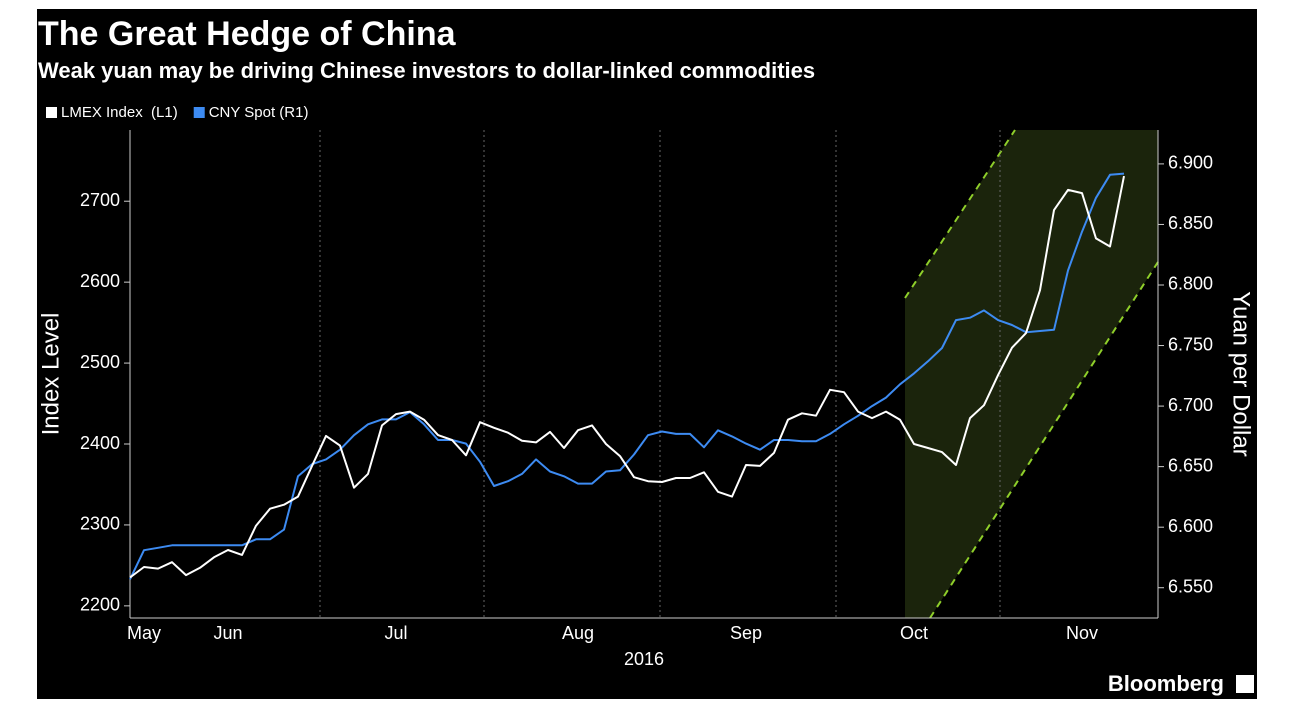  What do you see at coordinates (1190, 465) in the screenshot?
I see `y2-tick-label: 6.650` at bounding box center [1190, 465].